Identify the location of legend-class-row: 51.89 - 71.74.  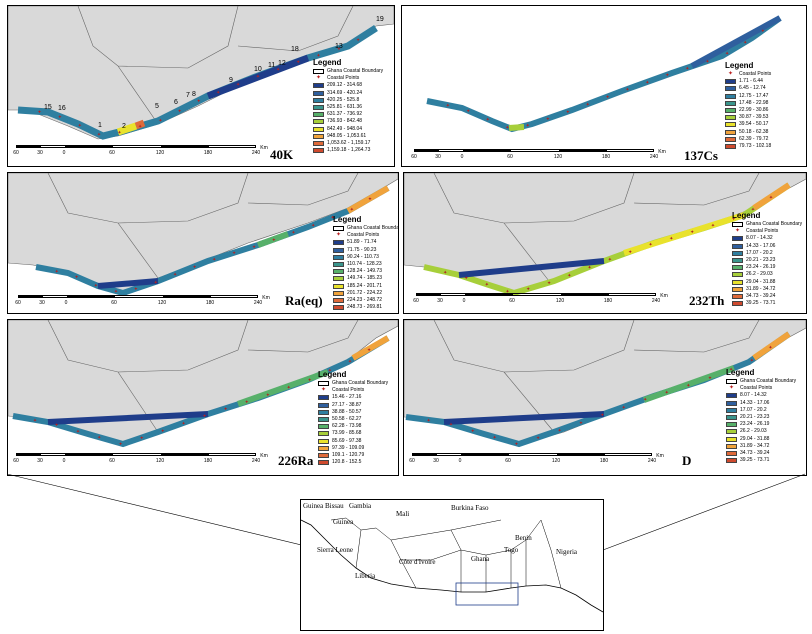
(365, 242).